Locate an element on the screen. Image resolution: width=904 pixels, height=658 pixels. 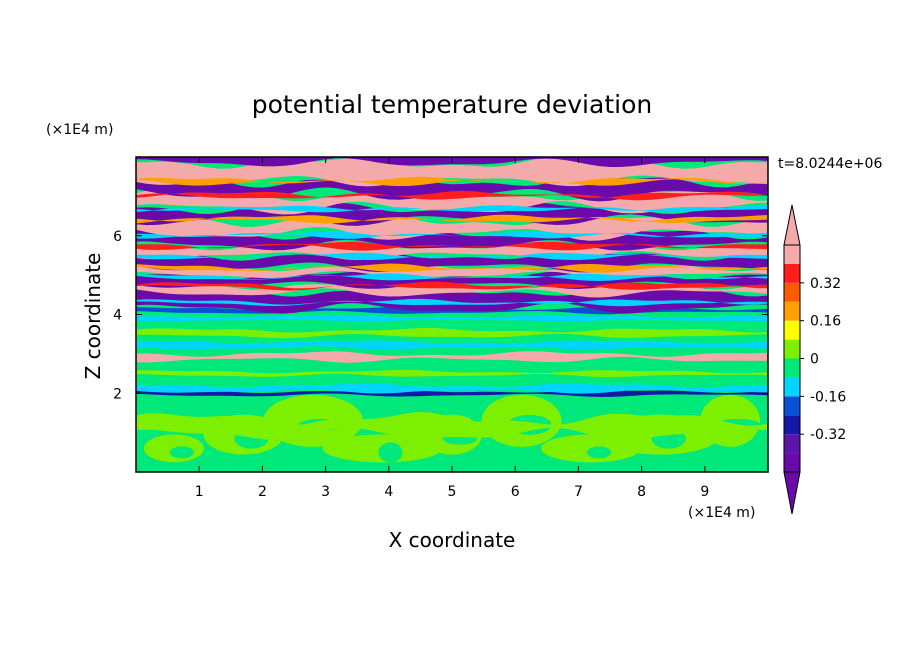
x-tick-label: 7 is located at coordinates (578, 492).